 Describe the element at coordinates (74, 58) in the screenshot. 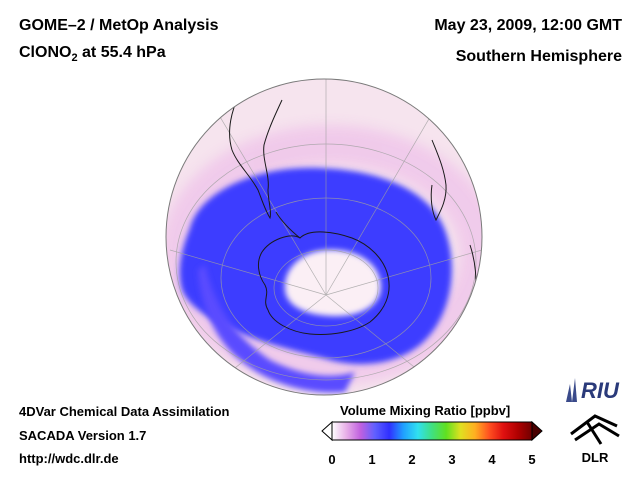

I see `species-subscript: 2` at that location.